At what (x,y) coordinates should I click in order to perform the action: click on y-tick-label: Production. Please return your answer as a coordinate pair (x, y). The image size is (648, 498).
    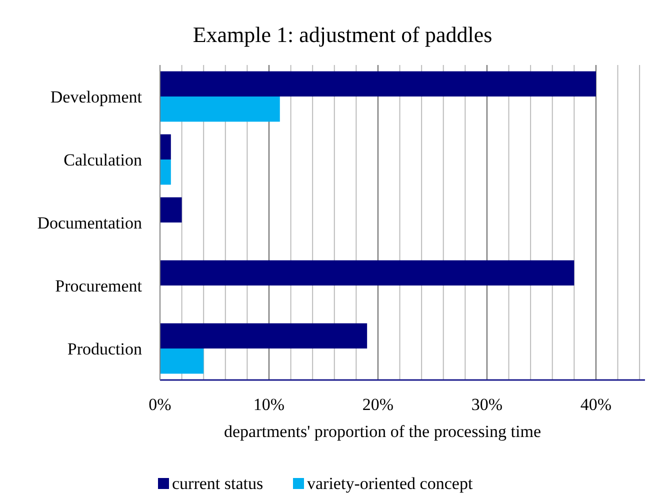
    Looking at the image, I should click on (104, 349).